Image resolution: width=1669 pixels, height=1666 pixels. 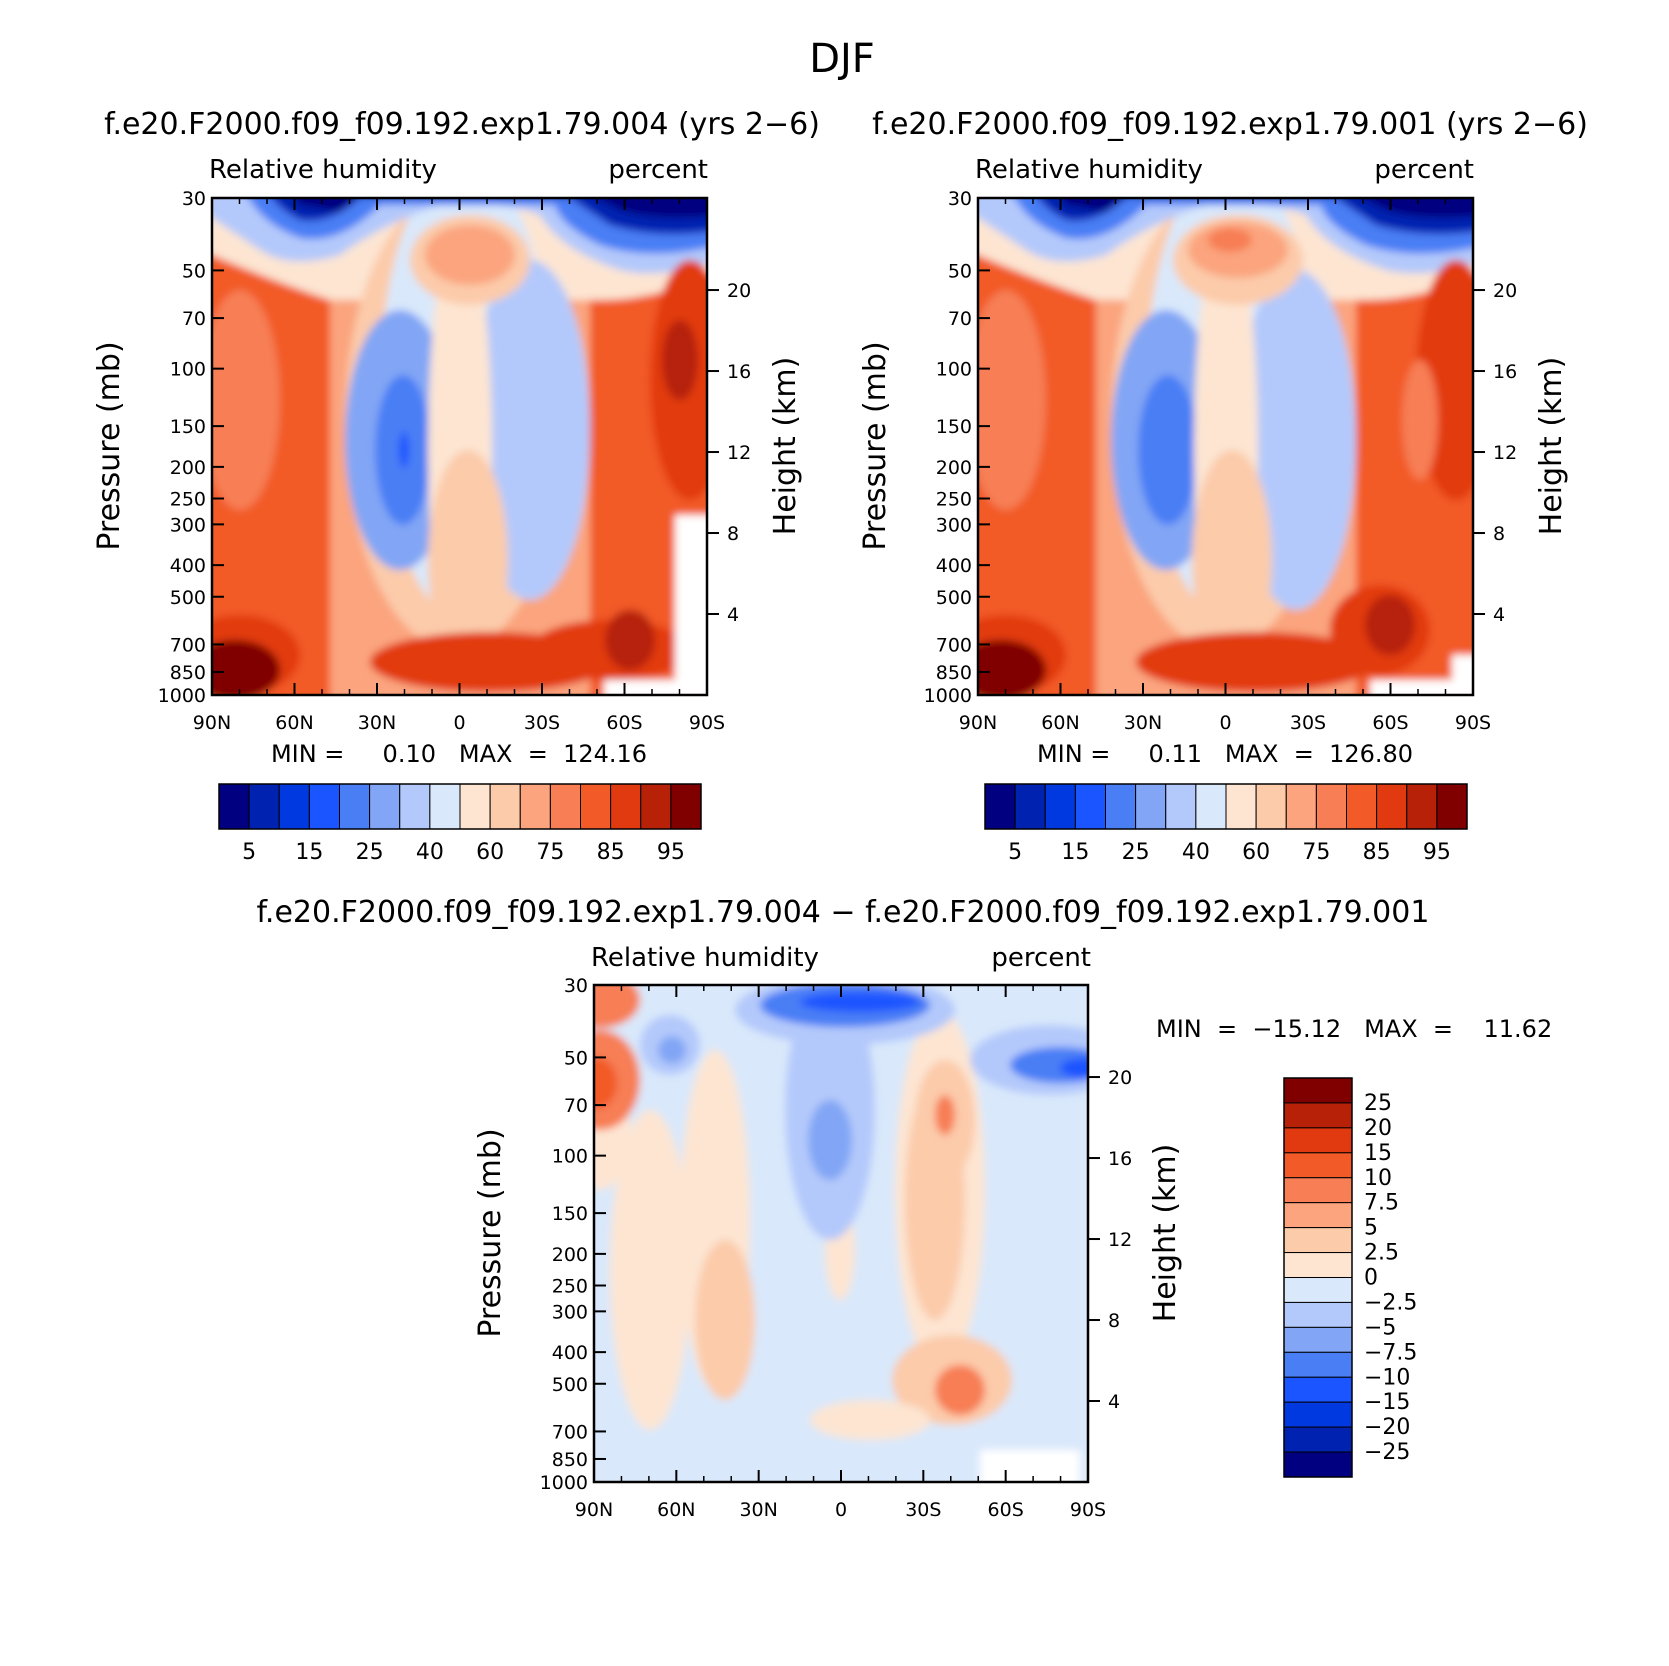 What do you see at coordinates (739, 453) in the screenshot?
I see `height-tick-label: 12` at bounding box center [739, 453].